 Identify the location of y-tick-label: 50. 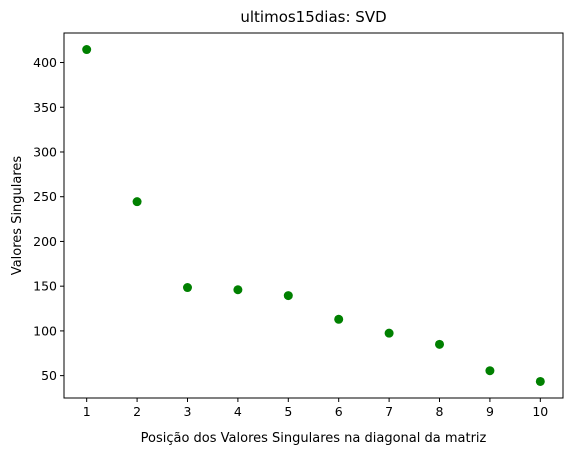
(49, 375).